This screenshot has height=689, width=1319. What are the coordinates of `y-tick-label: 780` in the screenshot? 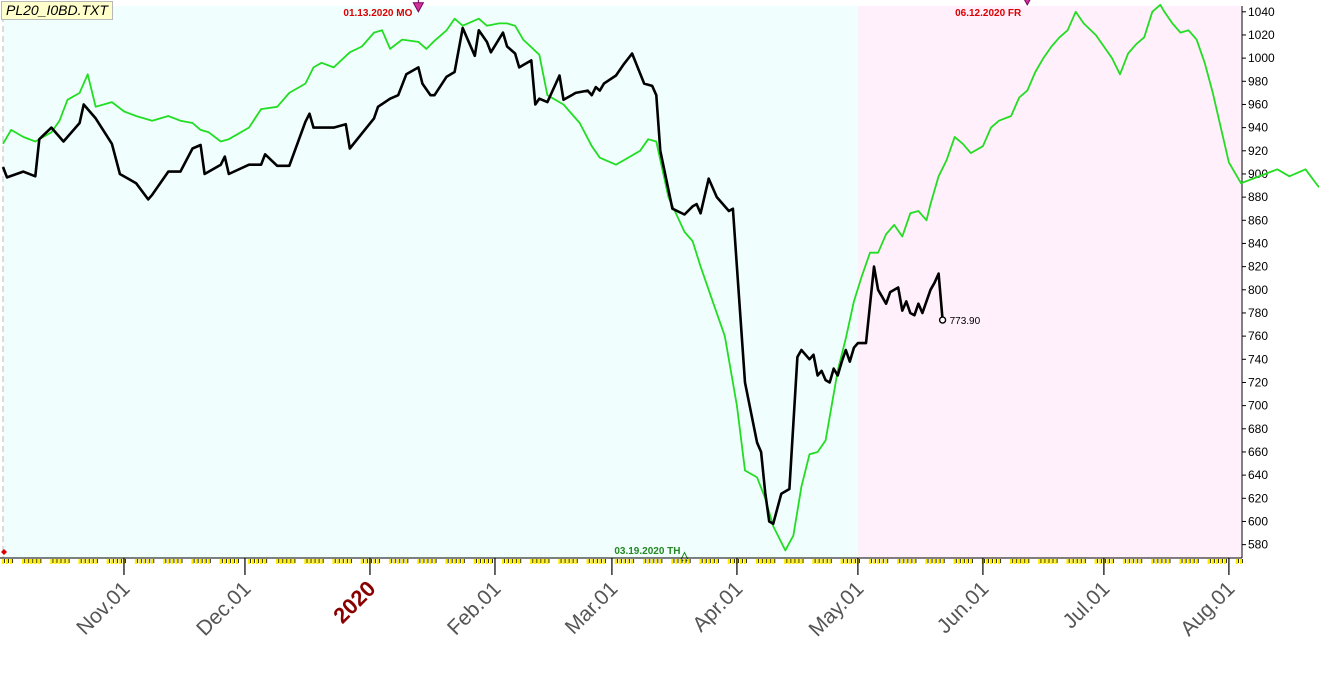 It's located at (1258, 313).